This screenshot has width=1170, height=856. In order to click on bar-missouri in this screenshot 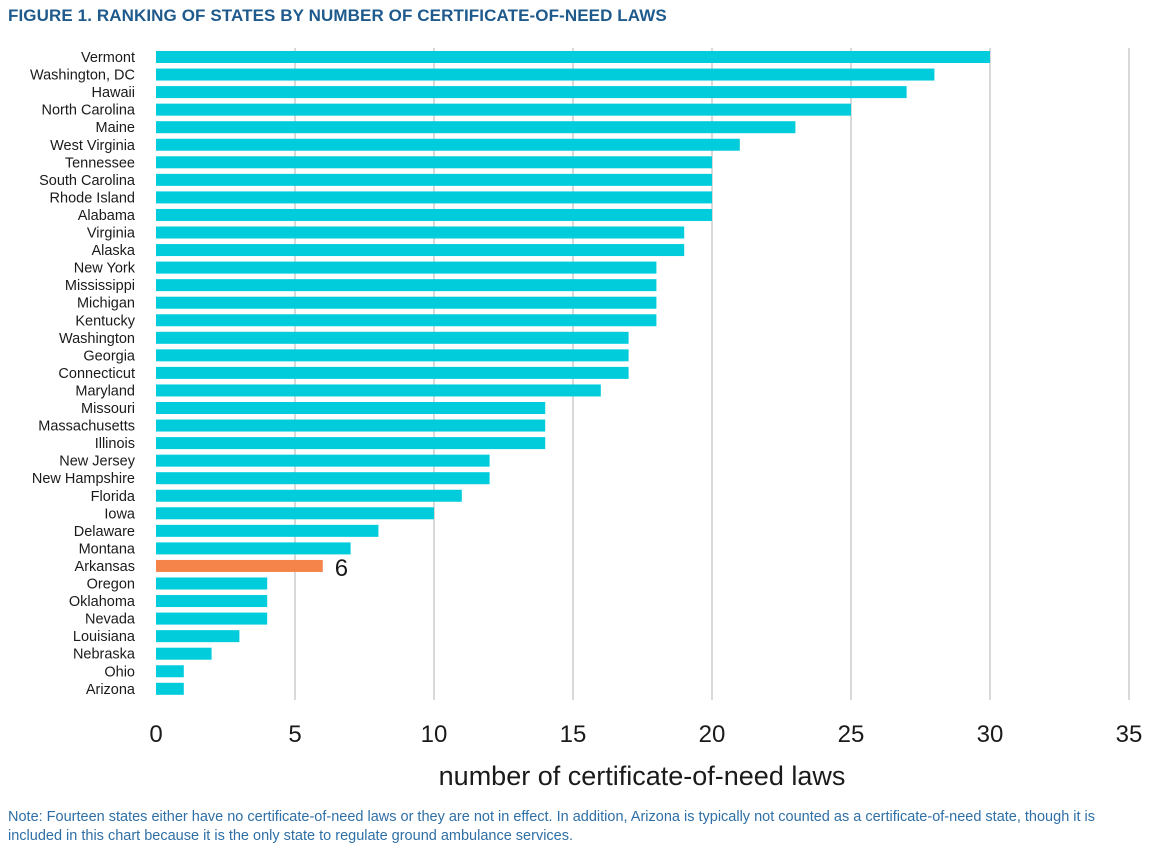, I will do `click(351, 408)`.